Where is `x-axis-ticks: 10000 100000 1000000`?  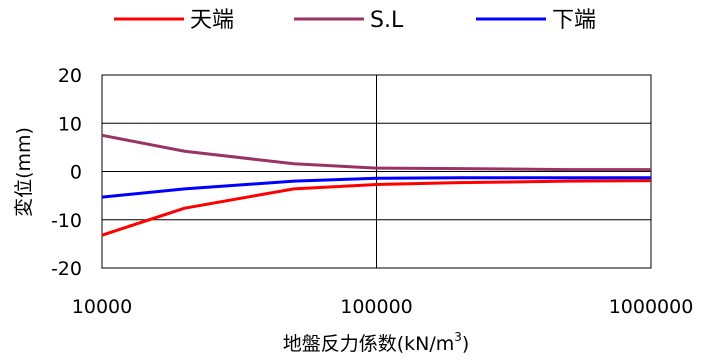 x-axis-ticks: 10000 100000 1000000 is located at coordinates (383, 307).